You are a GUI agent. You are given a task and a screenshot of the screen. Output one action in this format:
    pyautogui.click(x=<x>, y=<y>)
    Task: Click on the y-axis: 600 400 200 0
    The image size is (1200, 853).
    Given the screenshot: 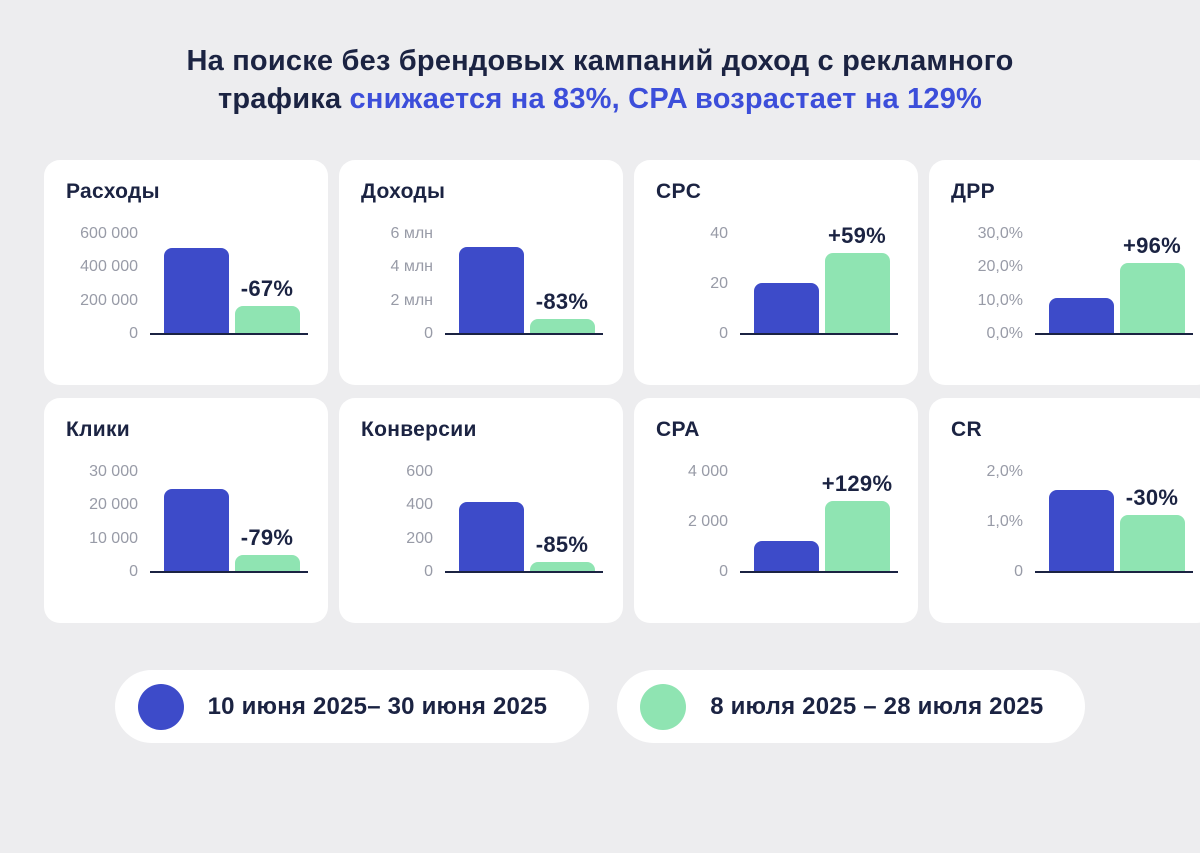 What is the action you would take?
    pyautogui.click(x=397, y=521)
    